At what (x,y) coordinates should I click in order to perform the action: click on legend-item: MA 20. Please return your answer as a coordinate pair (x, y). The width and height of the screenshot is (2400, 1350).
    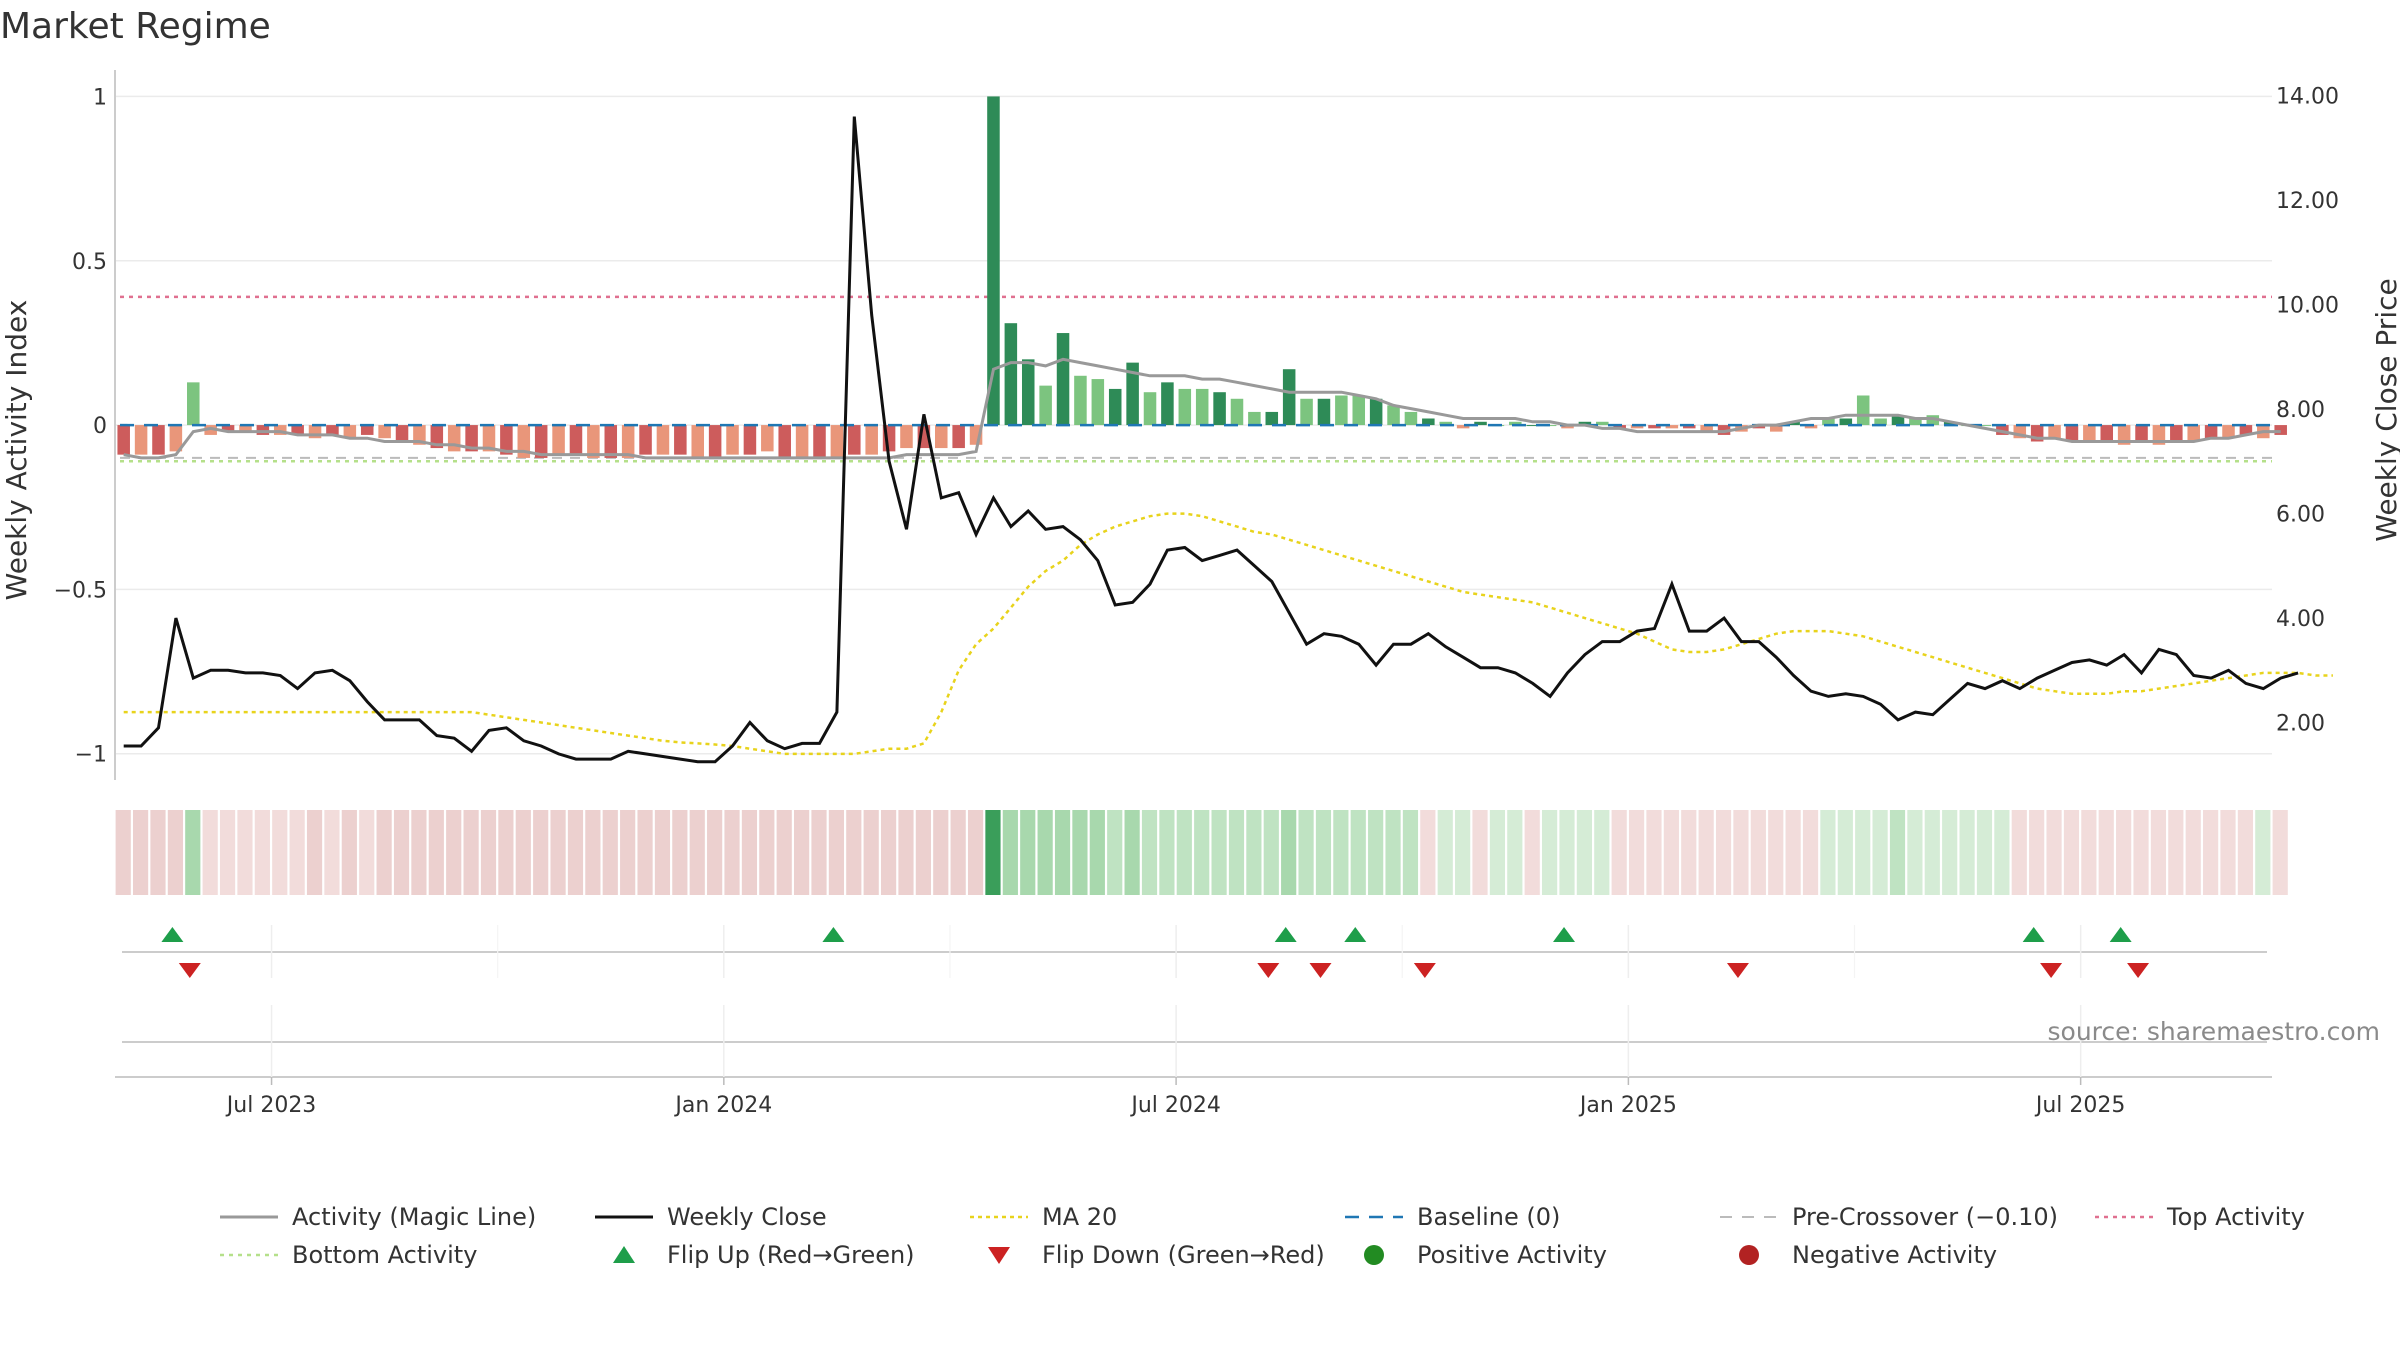
    Looking at the image, I should click on (1043, 1217).